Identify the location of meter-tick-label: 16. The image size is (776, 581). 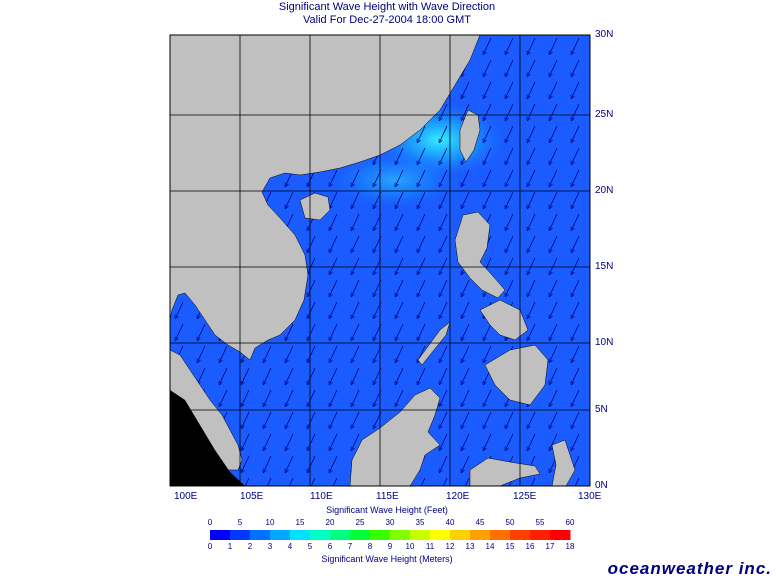
(530, 546).